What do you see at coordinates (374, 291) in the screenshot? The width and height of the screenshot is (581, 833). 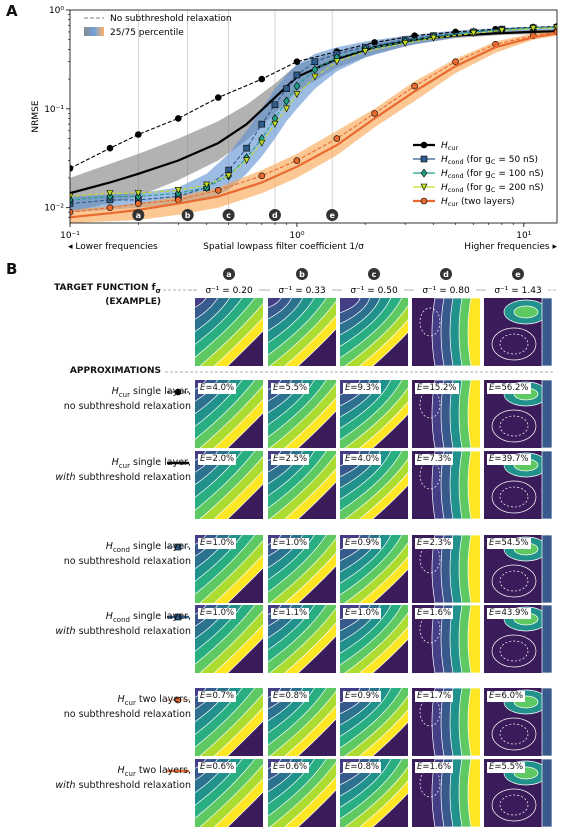 I see `sigma-label-c: σ⁻¹ = 0.50` at bounding box center [374, 291].